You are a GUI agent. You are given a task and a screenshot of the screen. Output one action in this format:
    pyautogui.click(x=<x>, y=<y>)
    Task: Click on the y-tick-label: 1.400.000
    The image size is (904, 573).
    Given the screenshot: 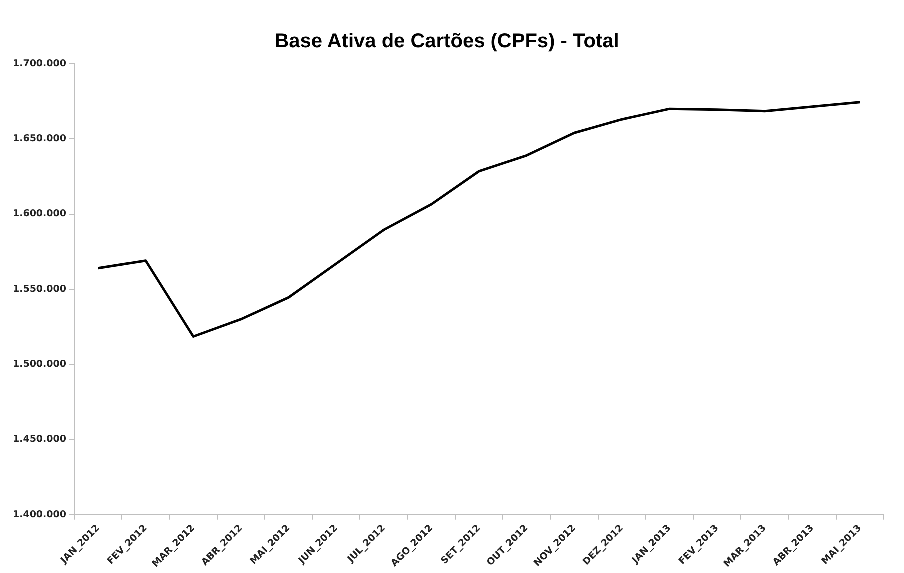 What is the action you would take?
    pyautogui.click(x=39, y=514)
    